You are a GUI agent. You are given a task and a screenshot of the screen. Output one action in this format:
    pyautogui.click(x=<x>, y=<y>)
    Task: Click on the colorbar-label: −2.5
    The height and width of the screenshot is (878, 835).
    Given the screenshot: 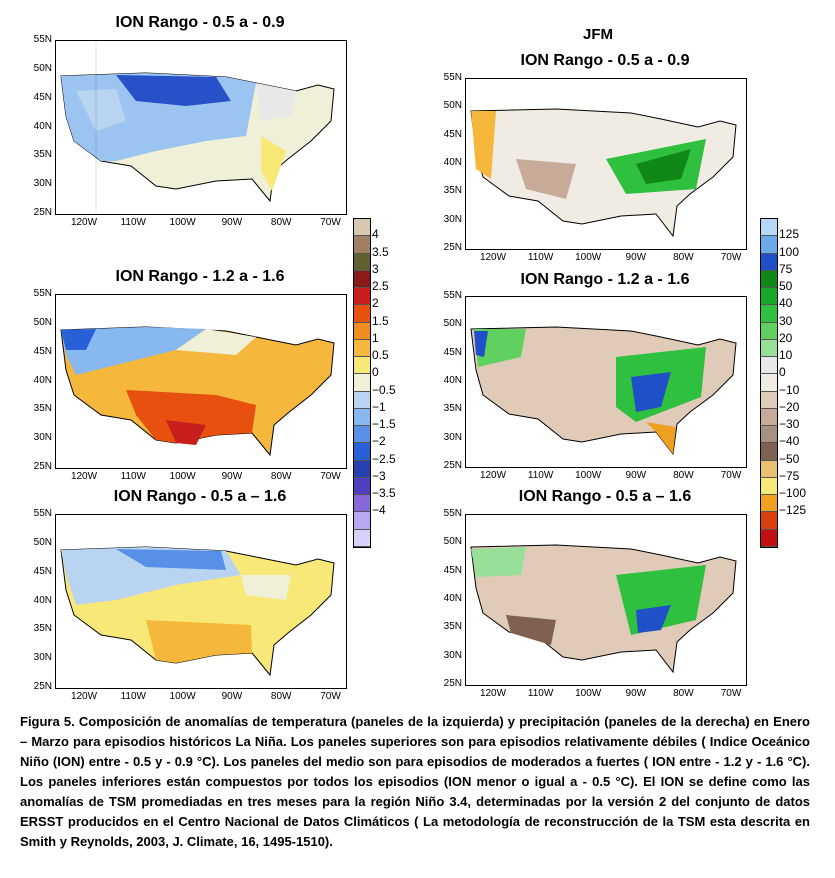 What is the action you would take?
    pyautogui.click(x=384, y=458)
    